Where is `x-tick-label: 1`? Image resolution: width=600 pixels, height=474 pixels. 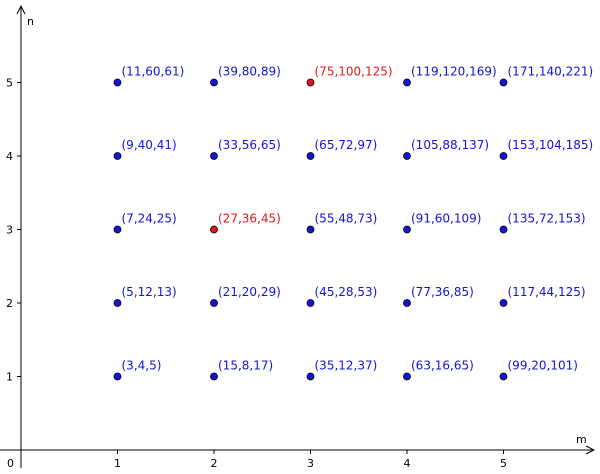
x-tick-label: 1 is located at coordinates (117, 463).